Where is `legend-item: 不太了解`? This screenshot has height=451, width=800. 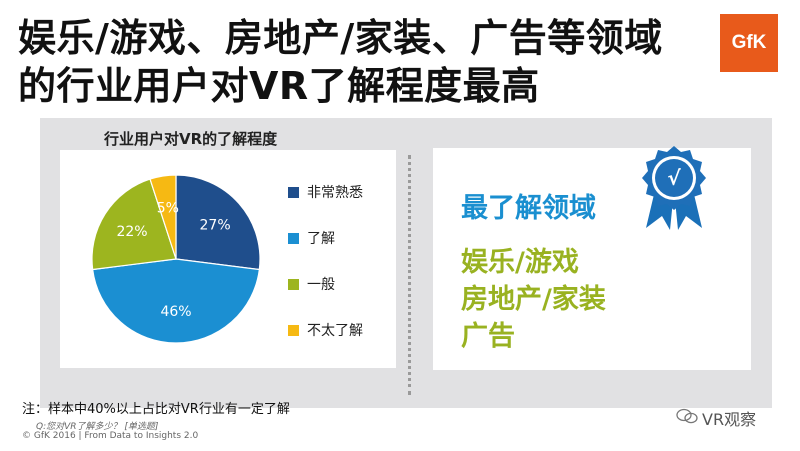
legend-item: 不太了解 is located at coordinates (325, 330).